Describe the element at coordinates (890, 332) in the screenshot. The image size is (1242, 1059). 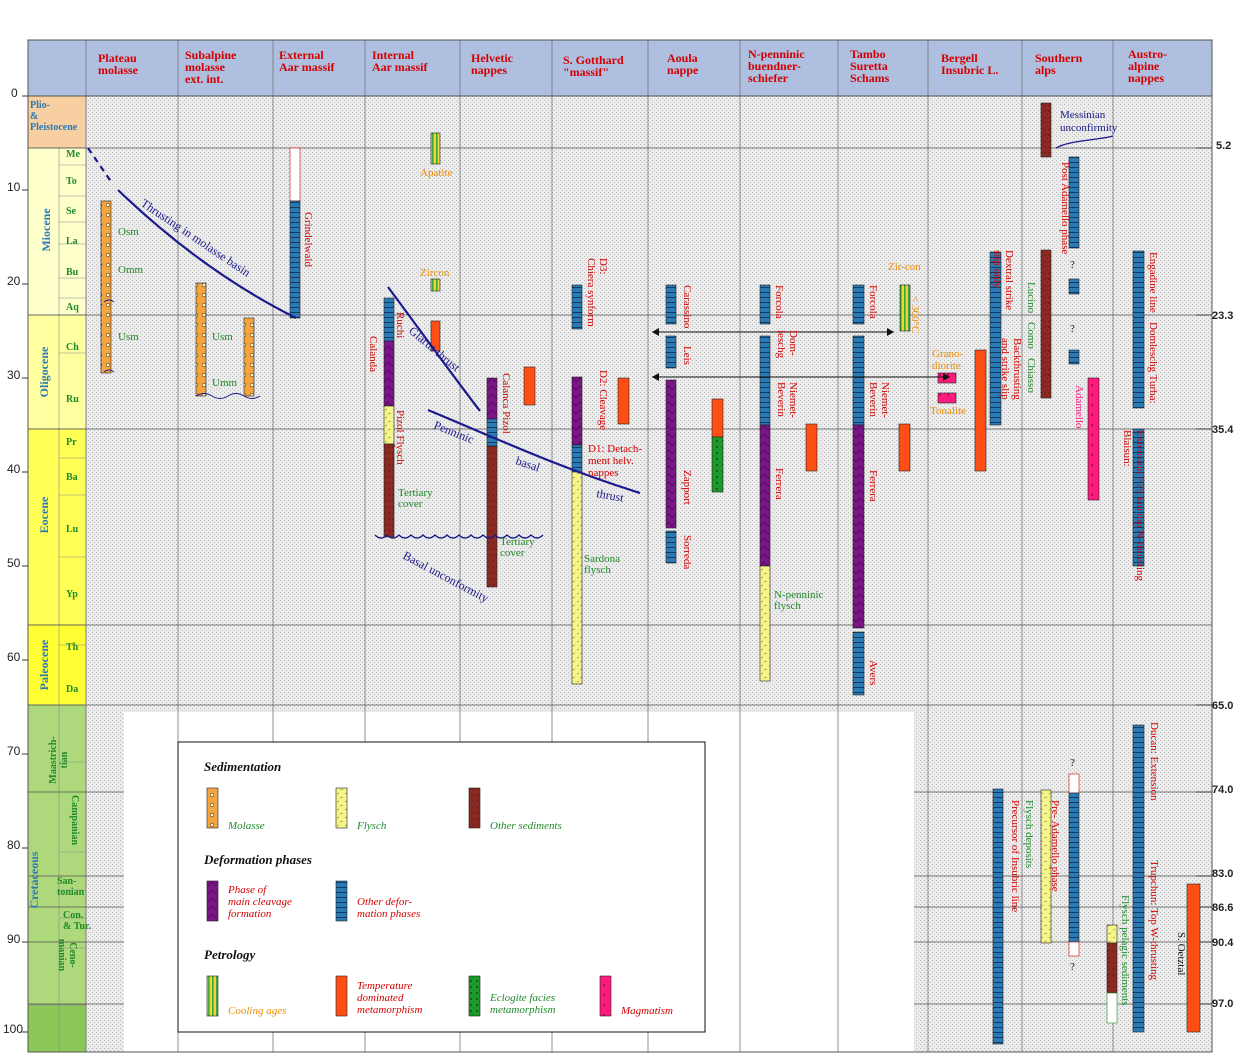
I see `arrow-head-1b` at that location.